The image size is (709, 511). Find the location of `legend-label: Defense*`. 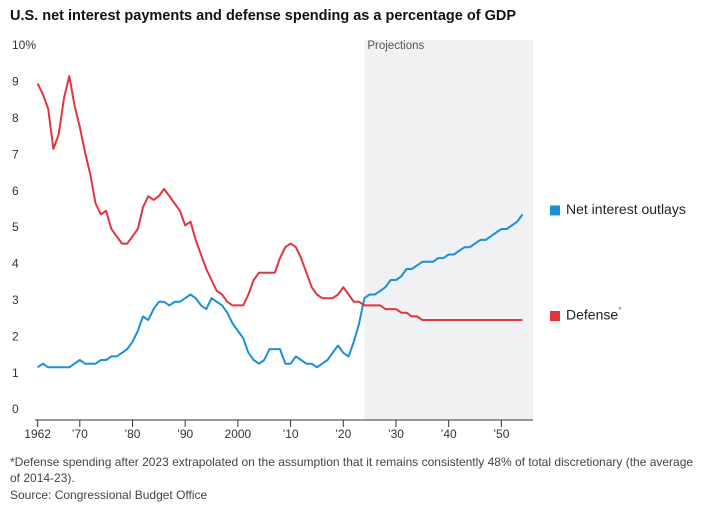

legend-label: Defense* is located at coordinates (594, 313).